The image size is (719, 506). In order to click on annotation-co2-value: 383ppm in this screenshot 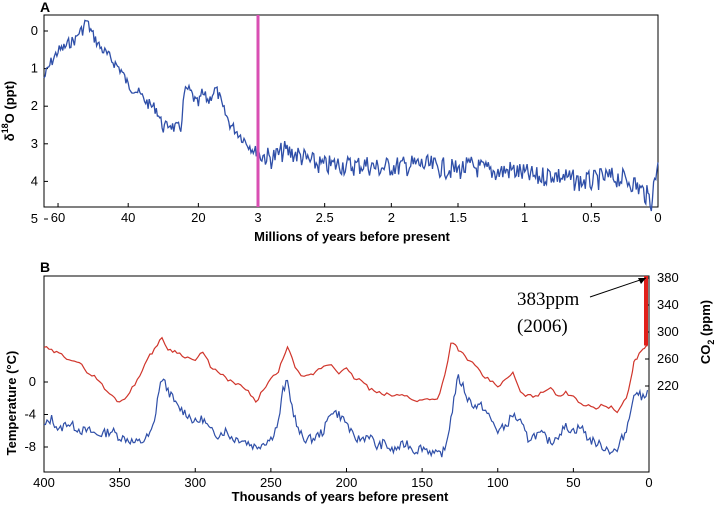, I will do `click(548, 299)`.